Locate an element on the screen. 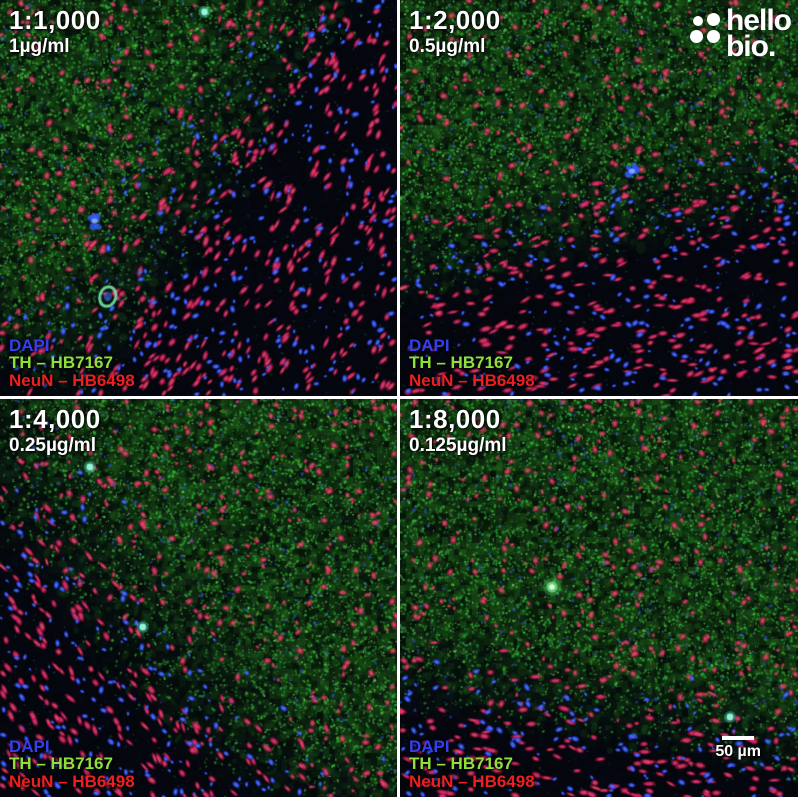 The image size is (798, 797). panel-2-labels: 1:2,000 0.5µg/ml is located at coordinates (455, 32).